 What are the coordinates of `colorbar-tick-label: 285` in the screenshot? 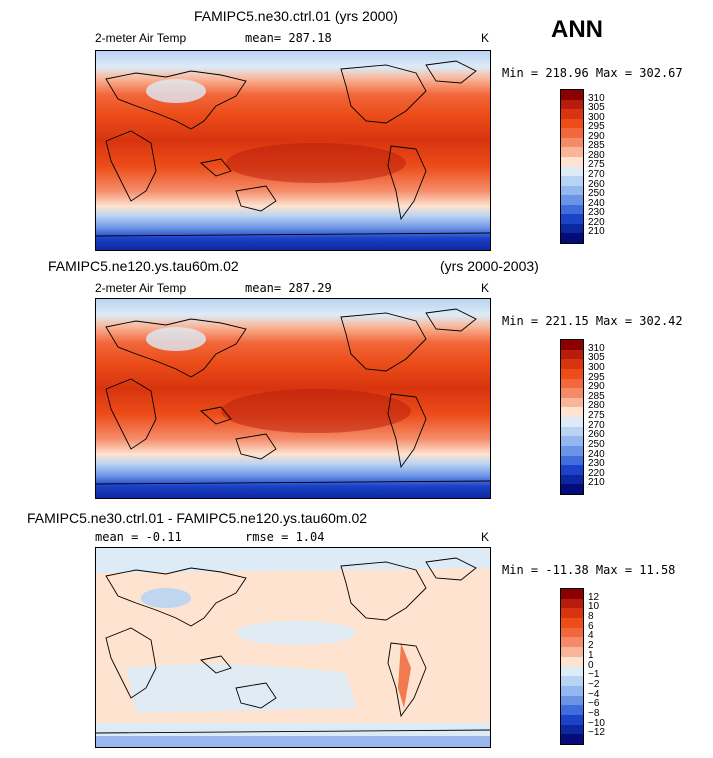 It's located at (596, 146).